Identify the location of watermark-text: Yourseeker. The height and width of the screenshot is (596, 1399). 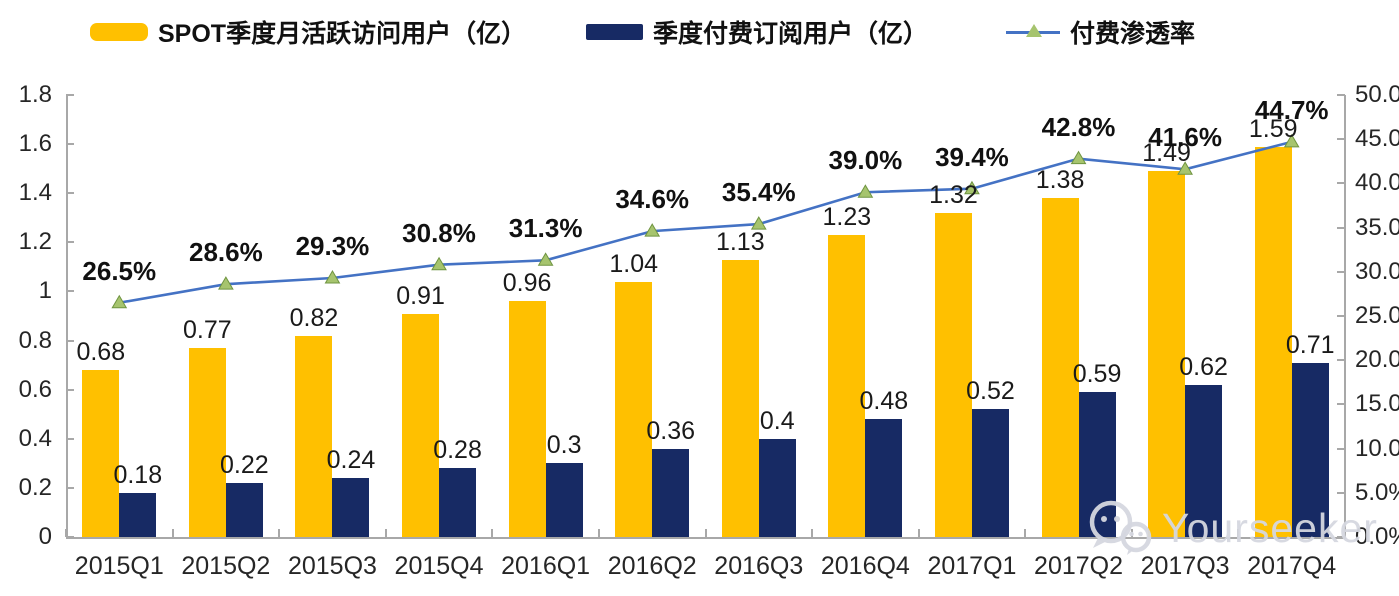
(1270, 527).